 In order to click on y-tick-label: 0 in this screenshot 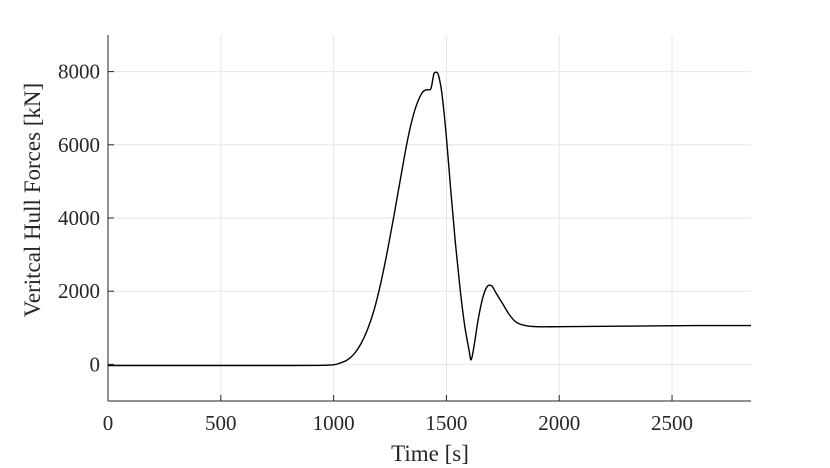, I will do `click(95, 364)`.